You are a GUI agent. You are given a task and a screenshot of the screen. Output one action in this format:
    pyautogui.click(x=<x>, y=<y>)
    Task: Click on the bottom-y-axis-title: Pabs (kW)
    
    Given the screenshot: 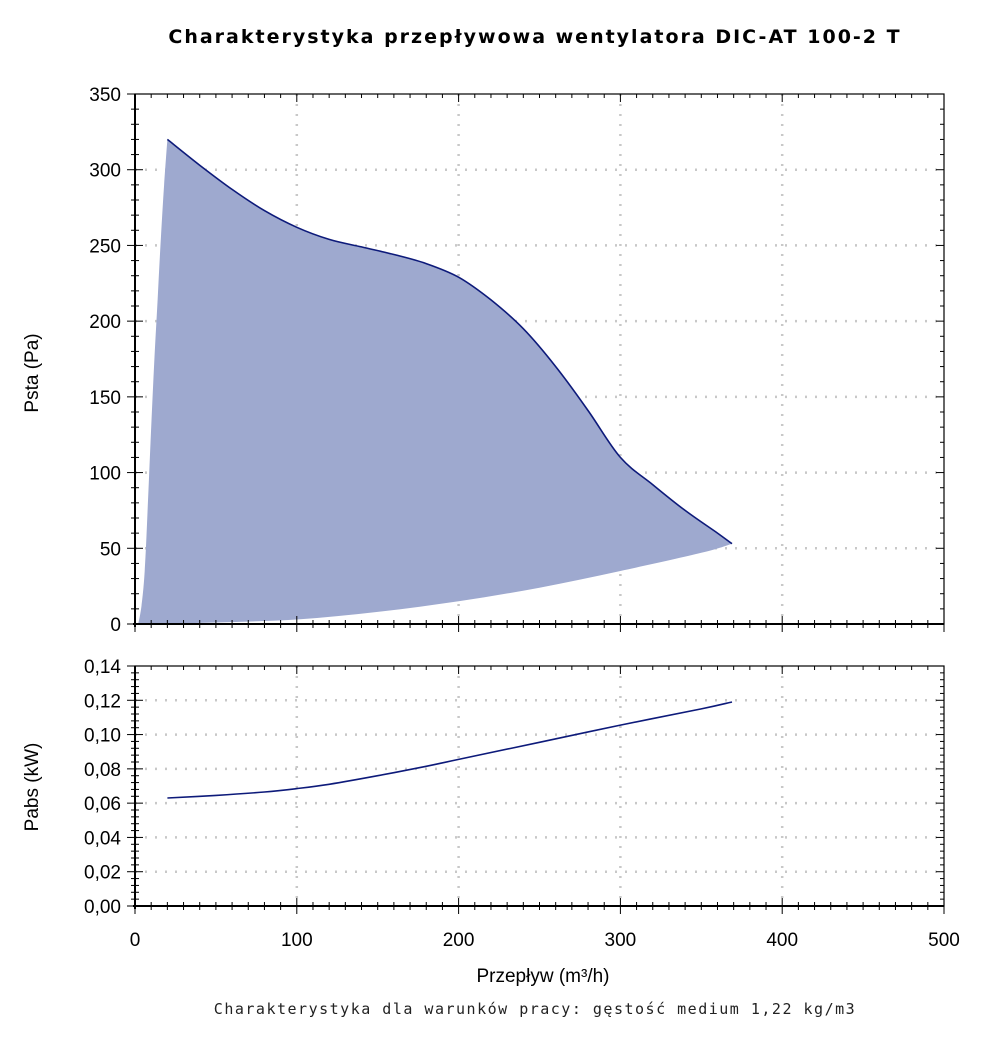 What is the action you would take?
    pyautogui.click(x=32, y=787)
    